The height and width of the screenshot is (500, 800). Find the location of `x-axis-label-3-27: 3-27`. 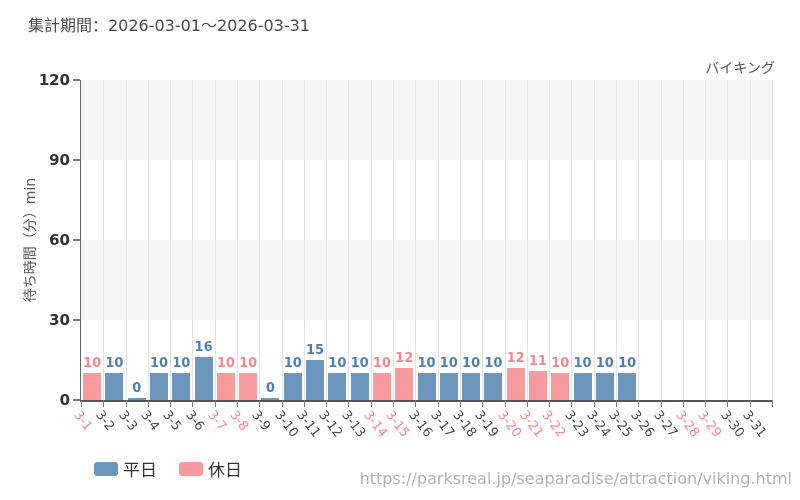

x-axis-label-3-27: 3-27 is located at coordinates (664, 424).